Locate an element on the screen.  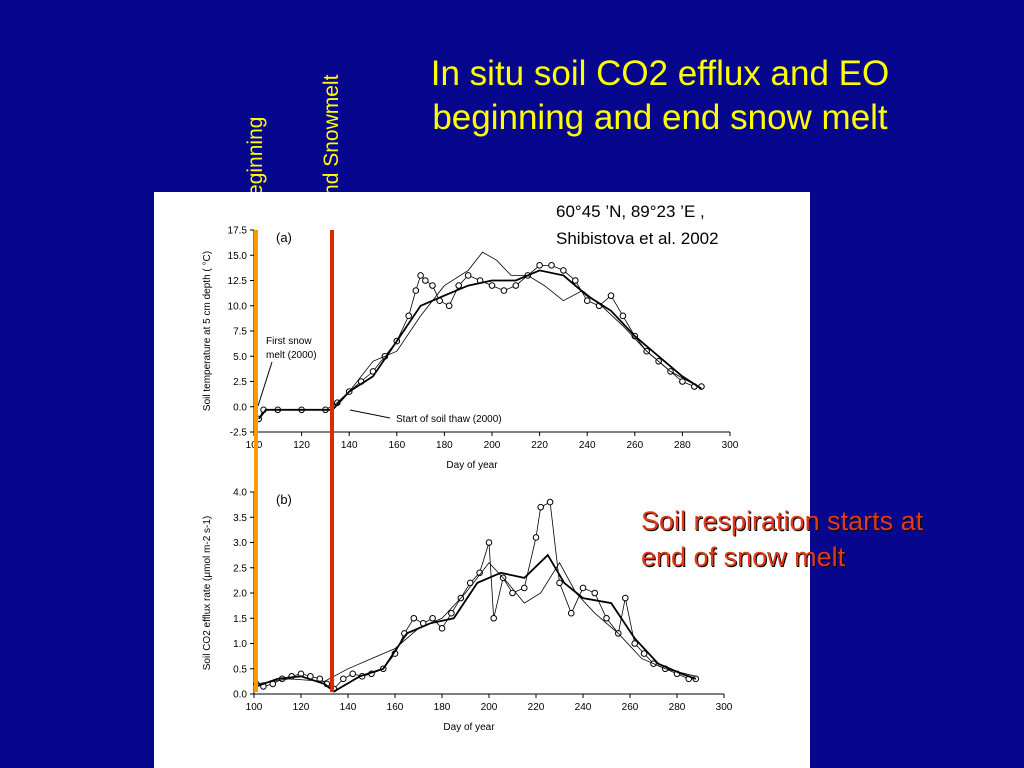
y-tick-label-b: 3.0 is located at coordinates (240, 543).